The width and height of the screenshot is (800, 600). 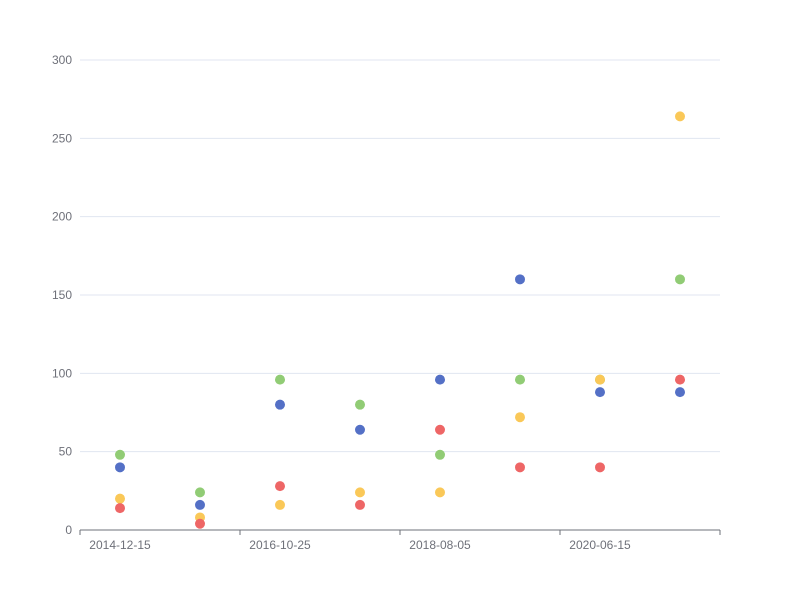 I want to click on y-axis-labels: 0 50 100 150 200 250 300, so click(x=62, y=295).